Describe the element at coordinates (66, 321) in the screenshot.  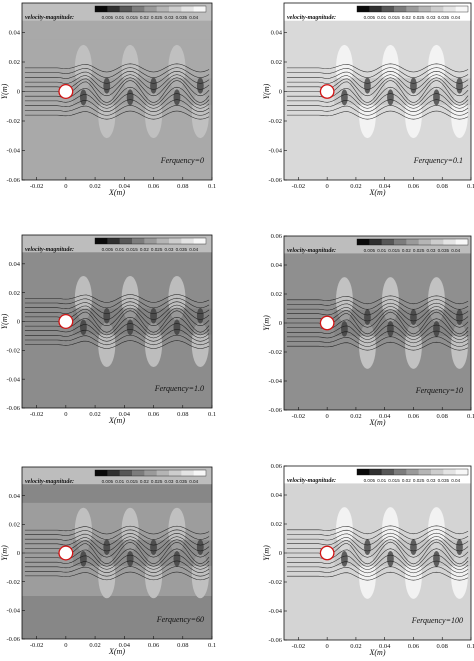
I see `cylinder` at that location.